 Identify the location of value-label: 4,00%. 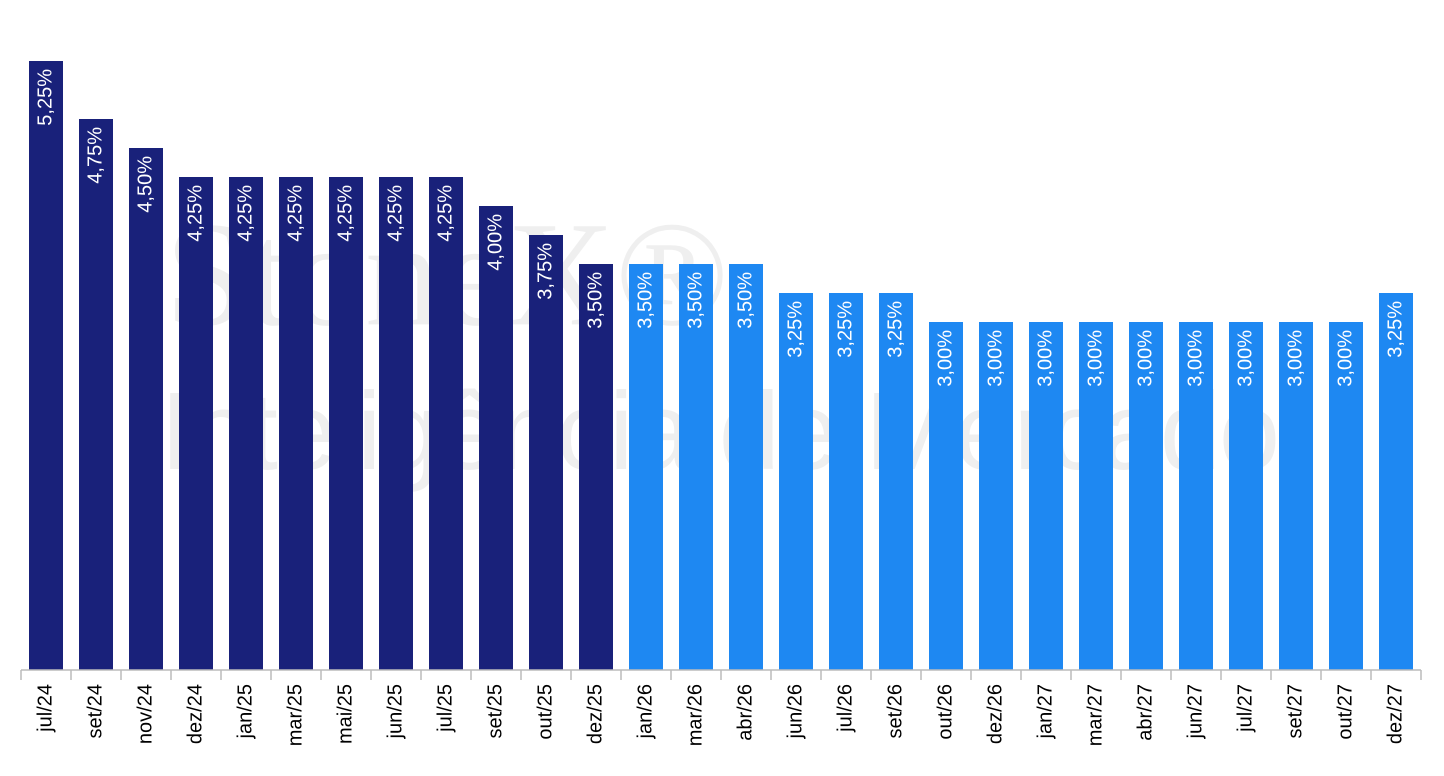
(495, 242).